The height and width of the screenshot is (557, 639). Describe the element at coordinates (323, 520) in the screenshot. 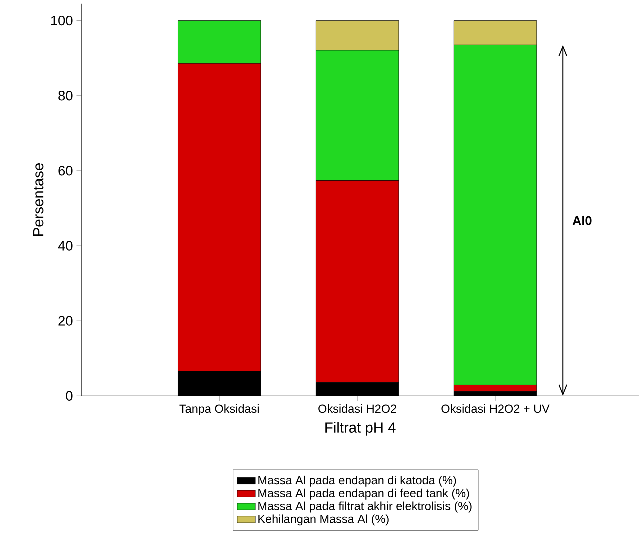

I see `legend-label: Kehilangan Massa Al (%)` at that location.